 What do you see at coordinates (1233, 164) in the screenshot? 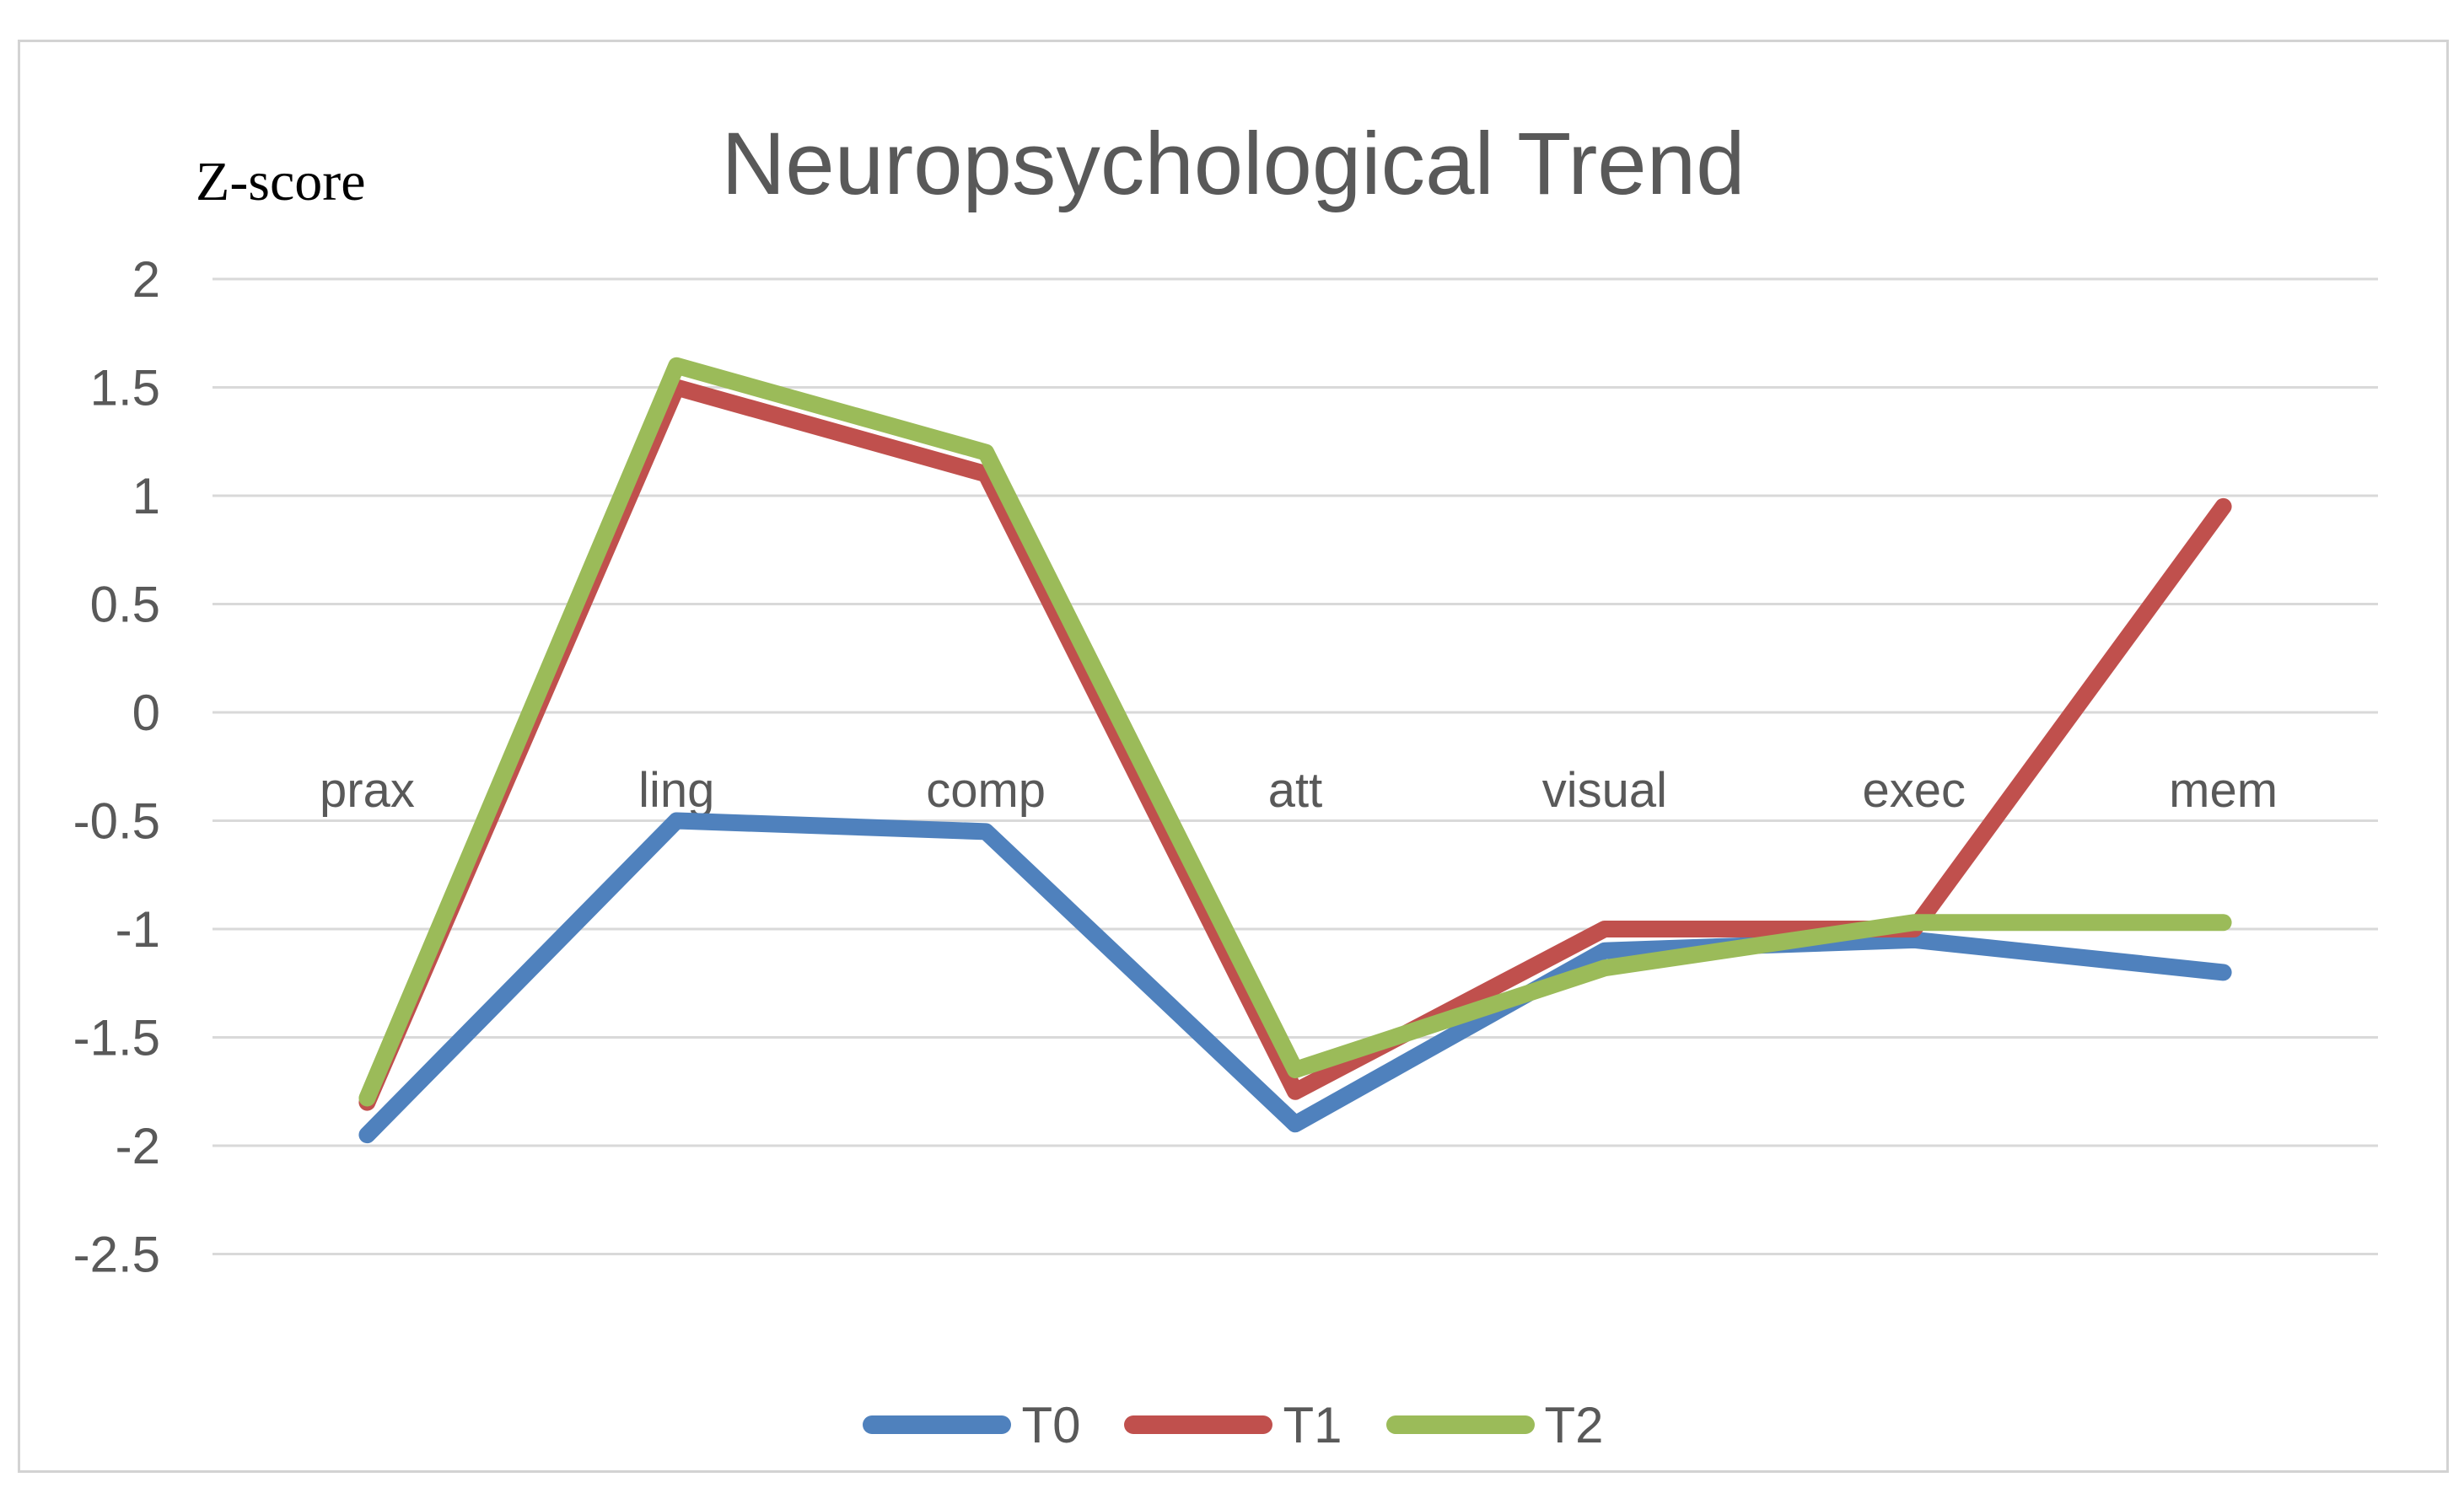
I see `chart-title: Neuropsychological Trend` at bounding box center [1233, 164].